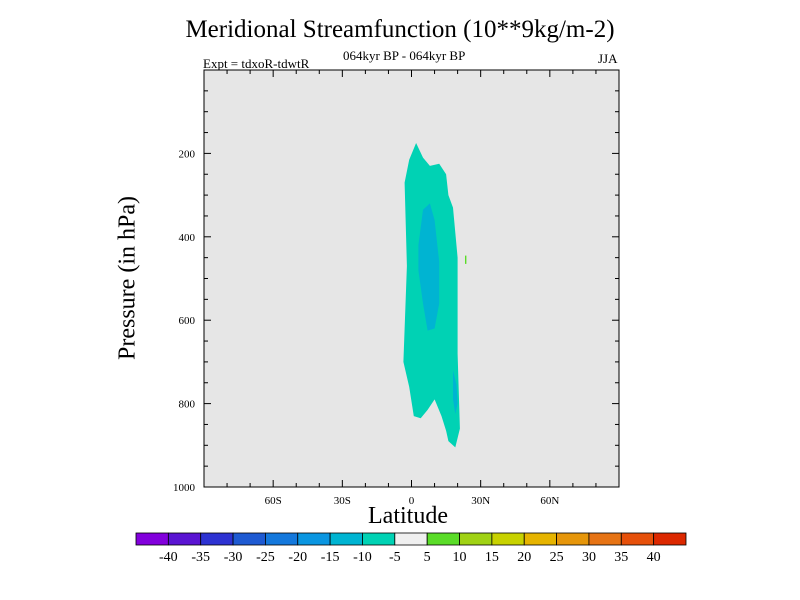 This screenshot has width=800, height=600. Describe the element at coordinates (549, 501) in the screenshot. I see `x-tick-label: 60N` at that location.